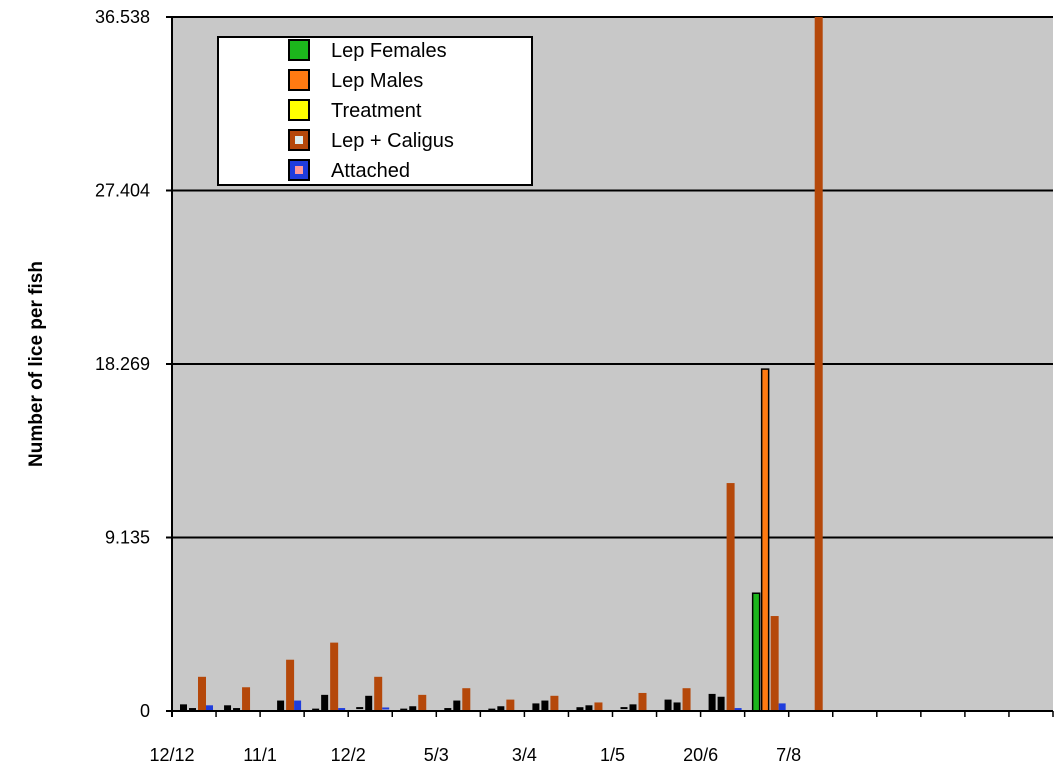 The image size is (1056, 771). Describe the element at coordinates (171, 755) in the screenshot. I see `x-tick-label: 12/12` at that location.